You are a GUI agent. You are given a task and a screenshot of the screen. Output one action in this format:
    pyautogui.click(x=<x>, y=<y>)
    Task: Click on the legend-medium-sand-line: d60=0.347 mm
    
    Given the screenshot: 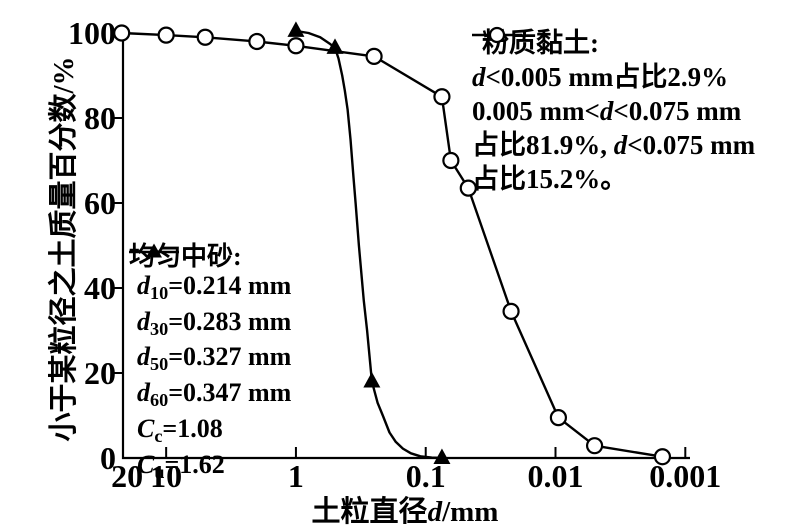 What is the action you would take?
    pyautogui.click(x=214, y=394)
    